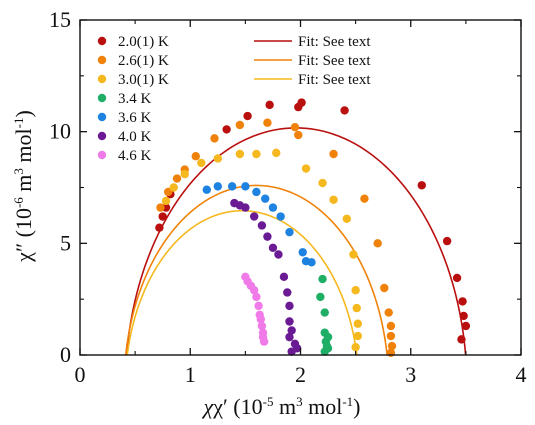  Describe the element at coordinates (281, 406) in the screenshot. I see `x-axis-title: χχ′ (10-5 m3 mol-1)` at that location.